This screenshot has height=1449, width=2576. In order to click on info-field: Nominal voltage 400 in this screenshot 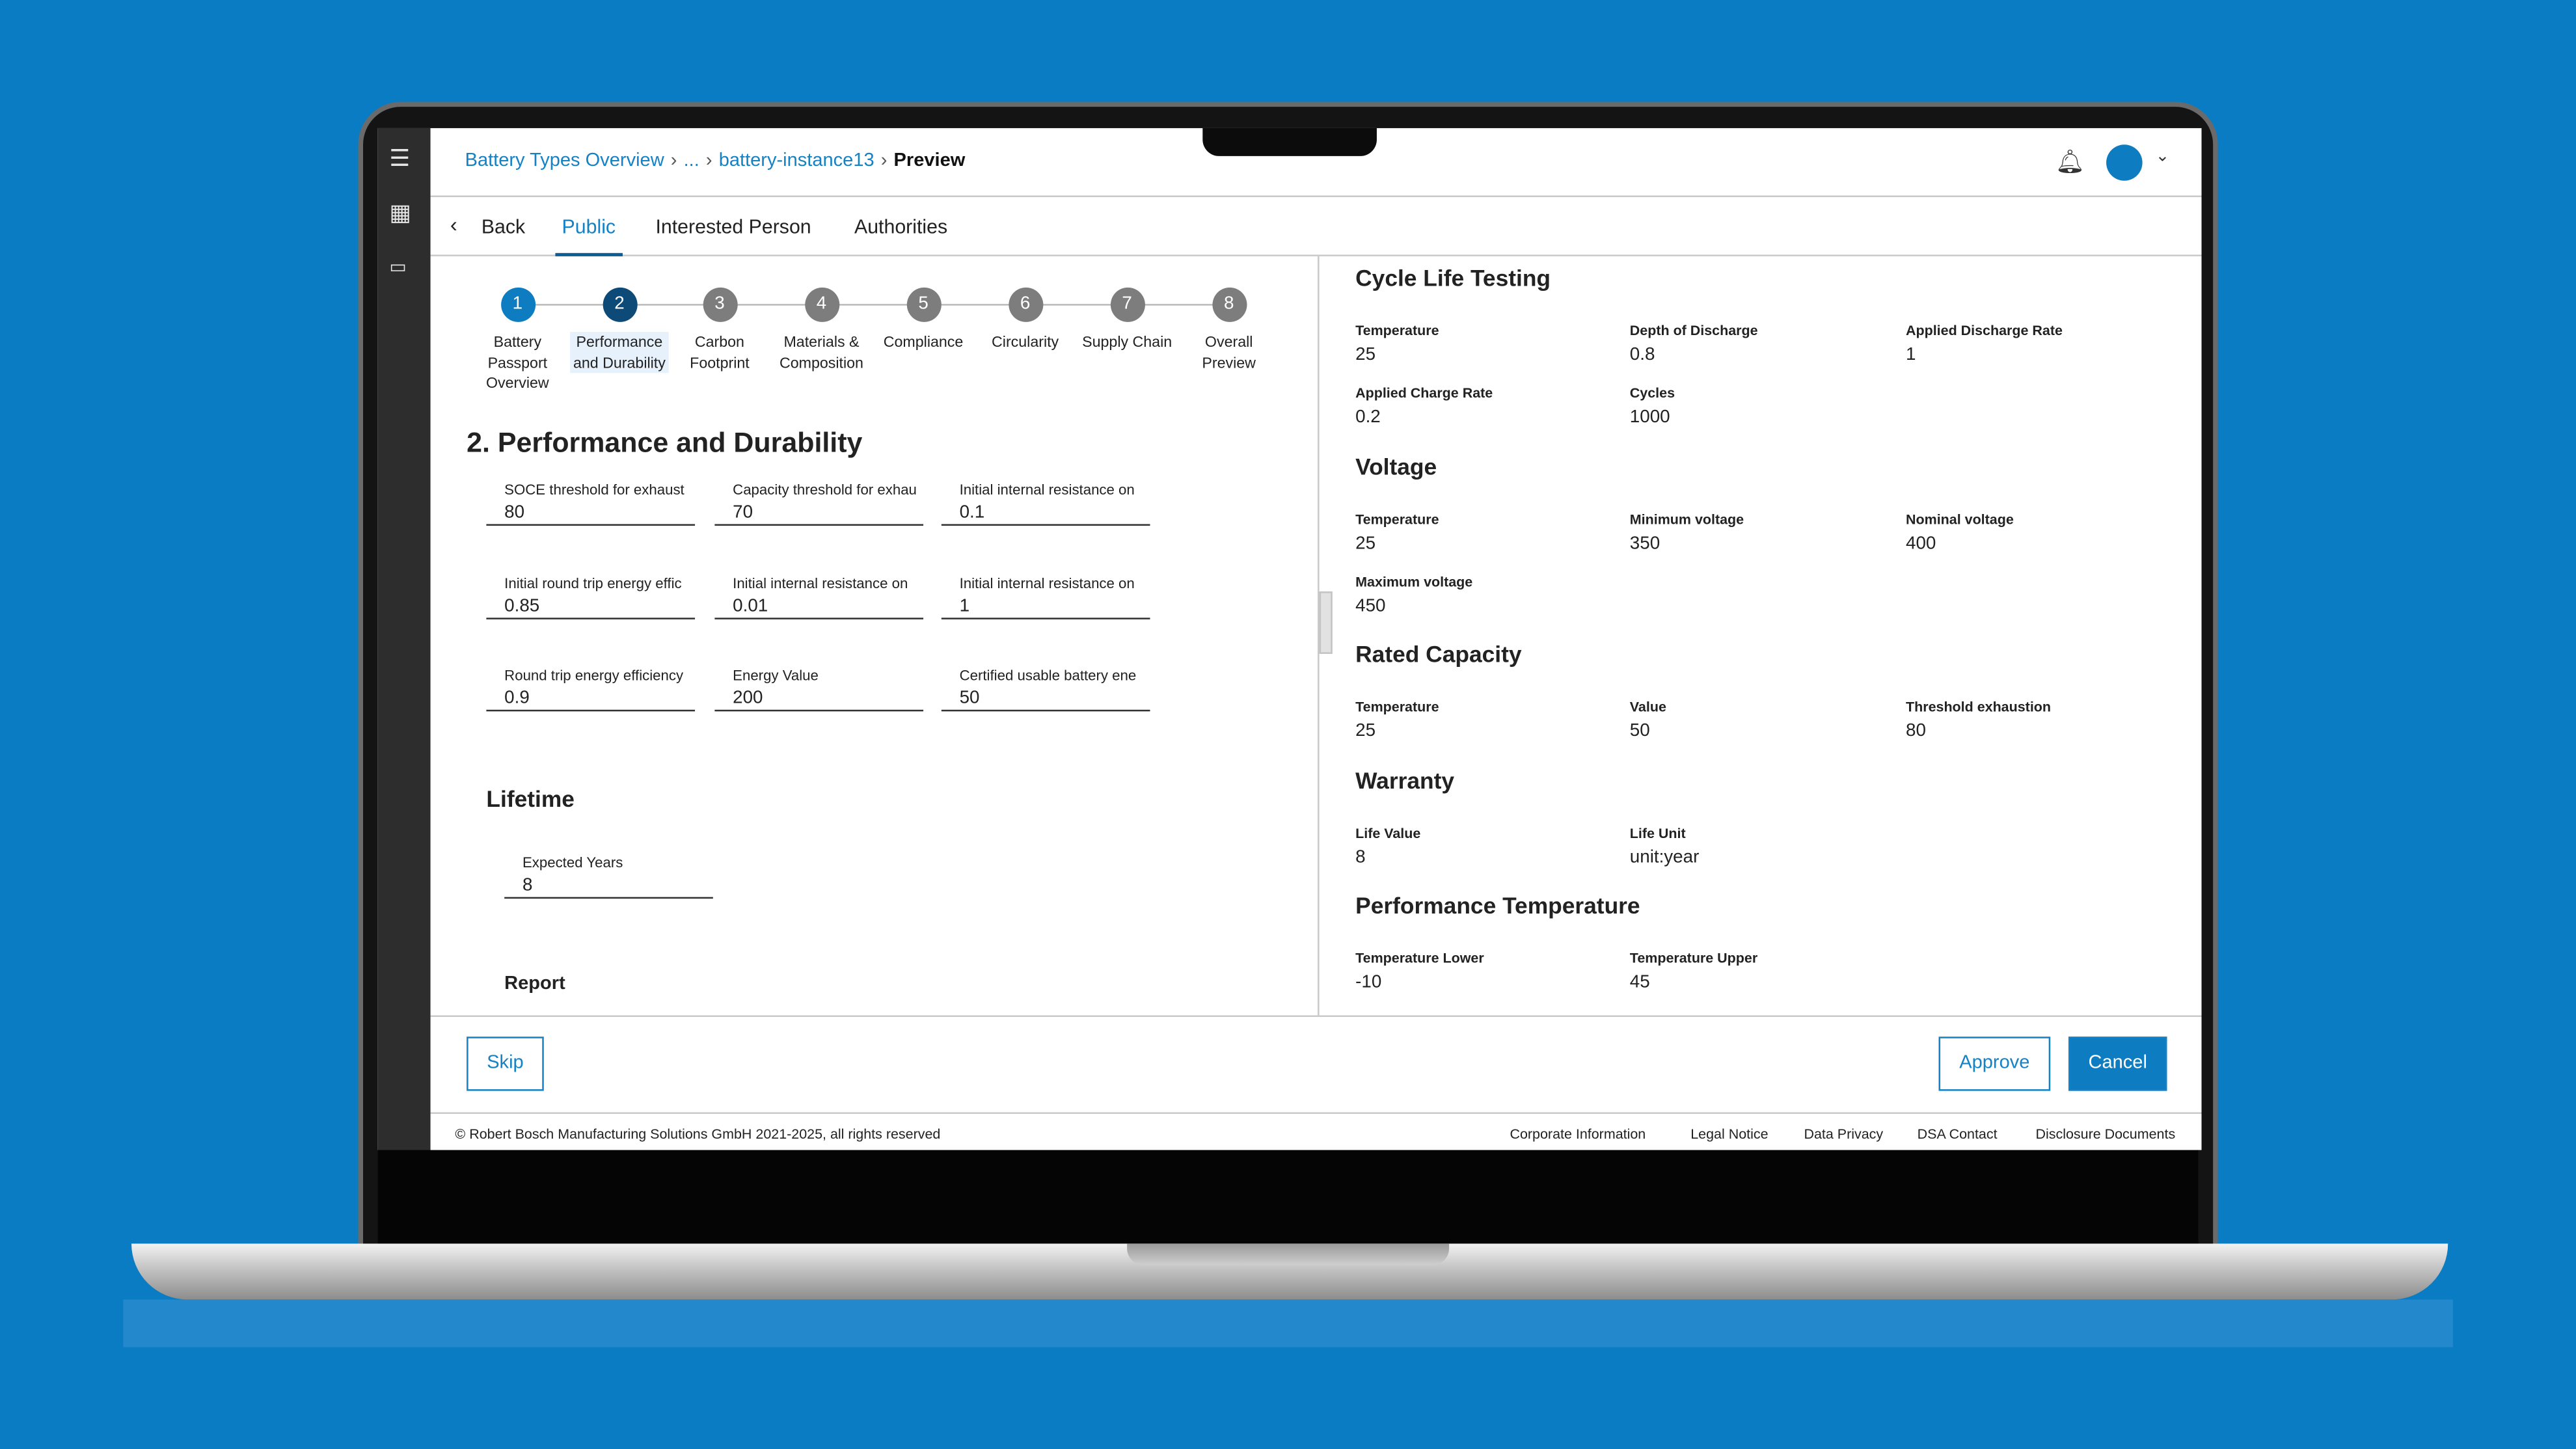, I will do `click(2038, 533)`.